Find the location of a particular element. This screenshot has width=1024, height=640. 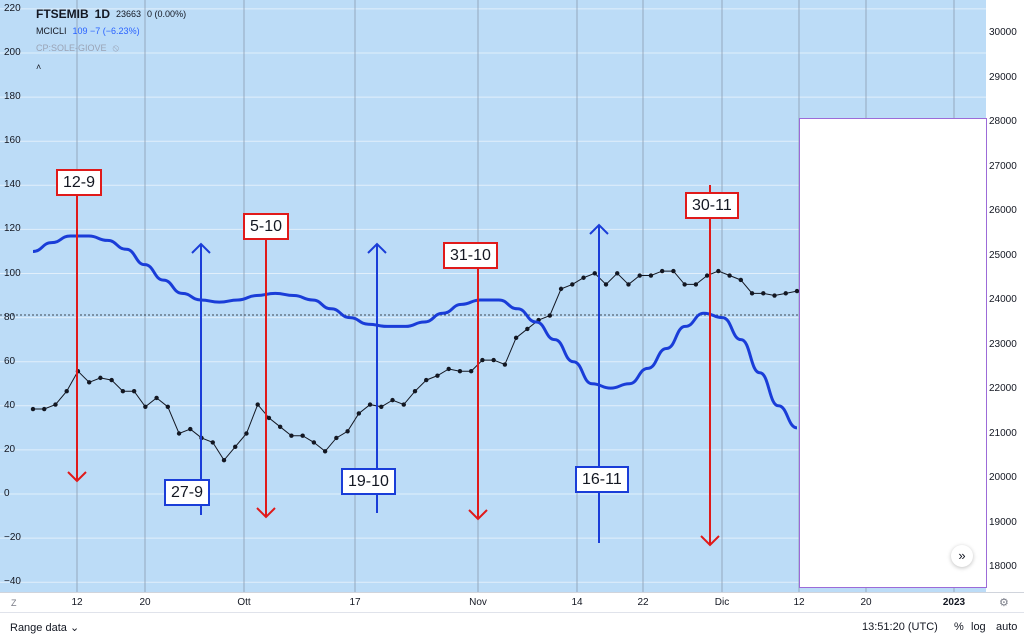

symbol-row: FTSEMIB 1D 23663 0 (0.00%) is located at coordinates (111, 14).